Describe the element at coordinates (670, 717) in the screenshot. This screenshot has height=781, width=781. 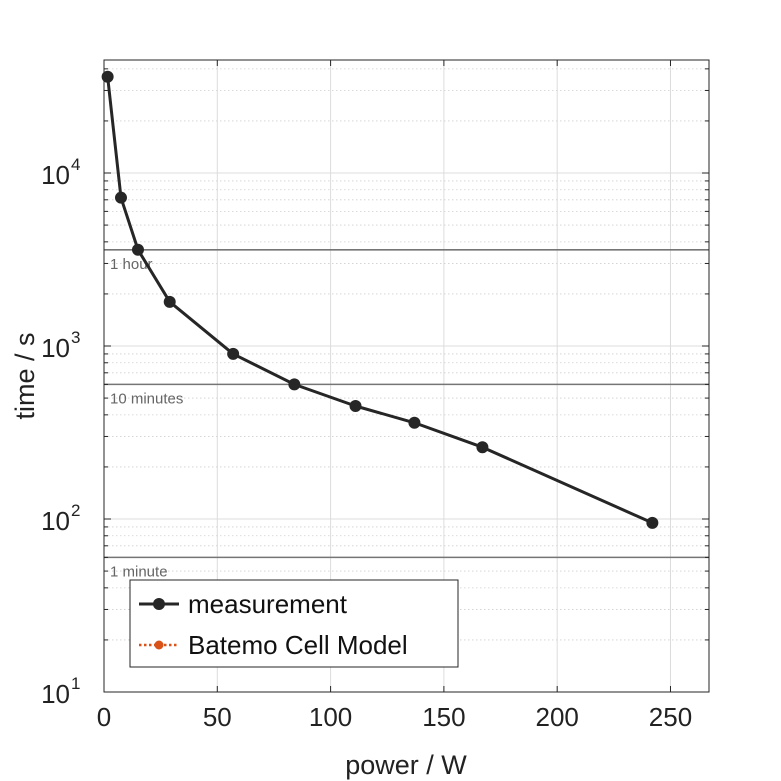
I see `x-tick-label: 250` at that location.